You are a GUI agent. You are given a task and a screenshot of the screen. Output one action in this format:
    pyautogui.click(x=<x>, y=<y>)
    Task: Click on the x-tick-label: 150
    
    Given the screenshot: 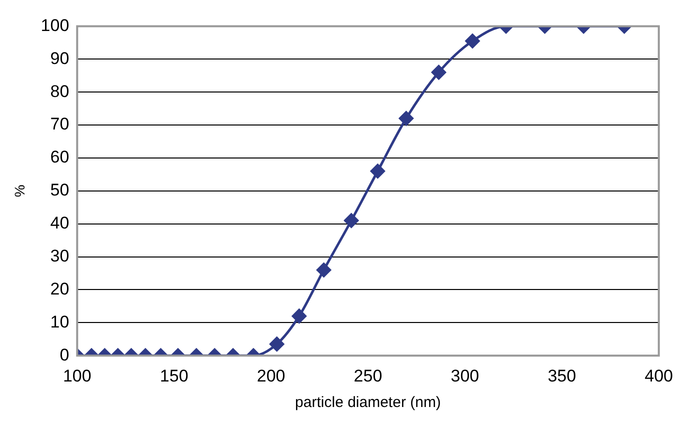 What is the action you would take?
    pyautogui.click(x=174, y=376)
    